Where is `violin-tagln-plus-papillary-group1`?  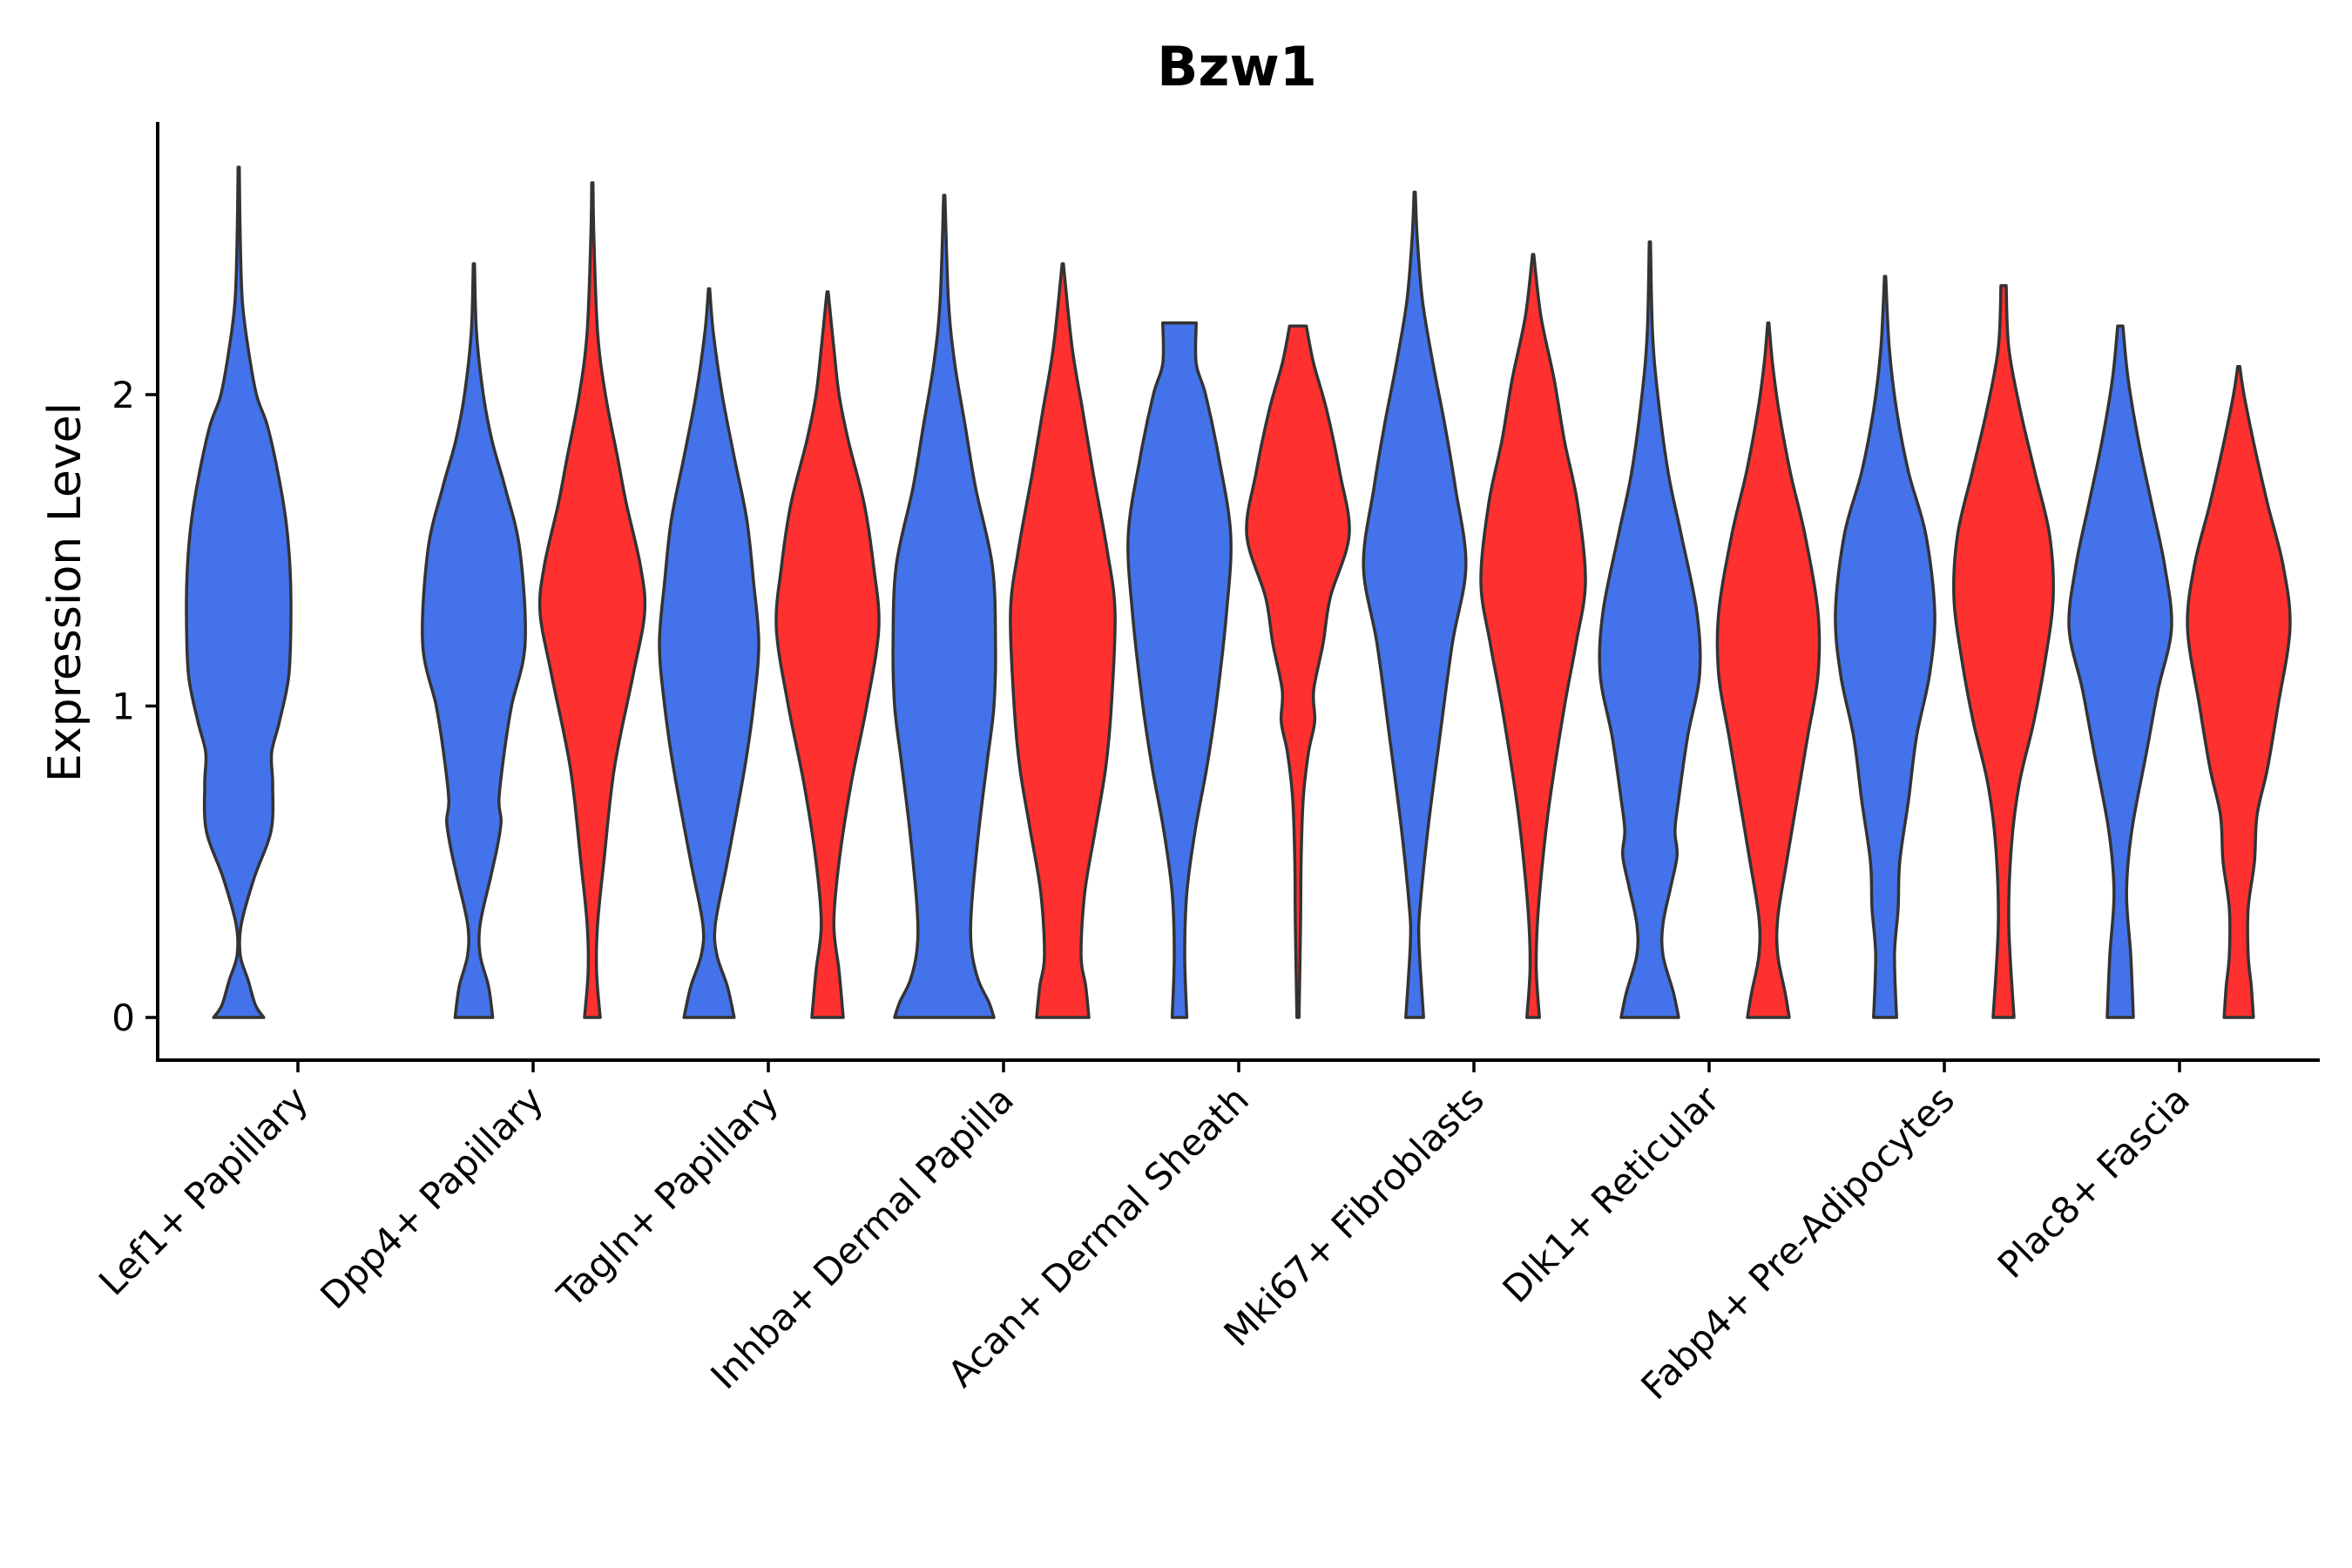
violin-tagln-plus-papillary-group1 is located at coordinates (709, 653).